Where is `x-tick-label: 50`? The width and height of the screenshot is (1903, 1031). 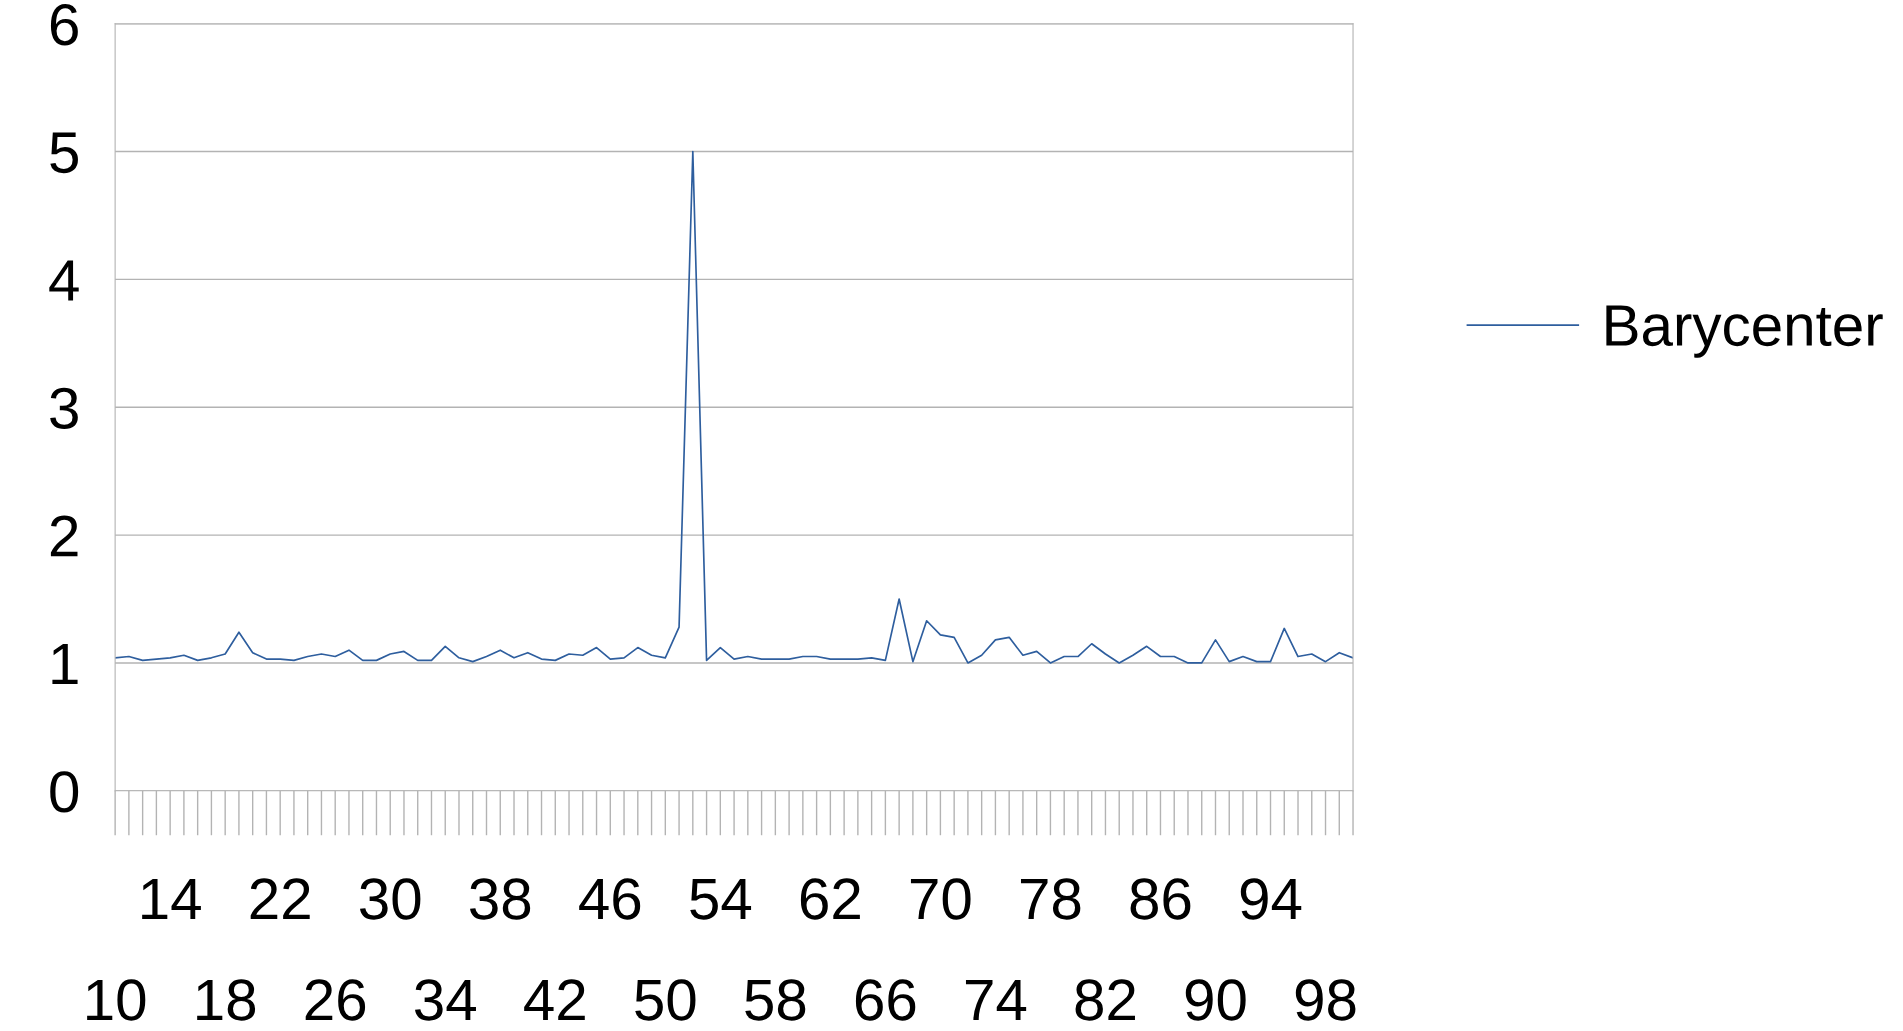 x-tick-label: 50 is located at coordinates (665, 1000).